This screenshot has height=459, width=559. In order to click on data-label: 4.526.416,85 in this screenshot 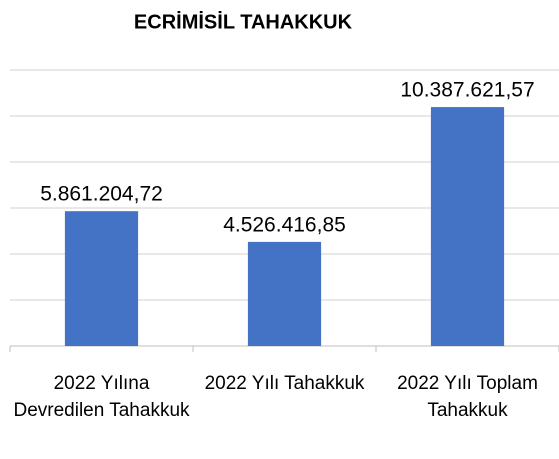, I will do `click(284, 224)`.